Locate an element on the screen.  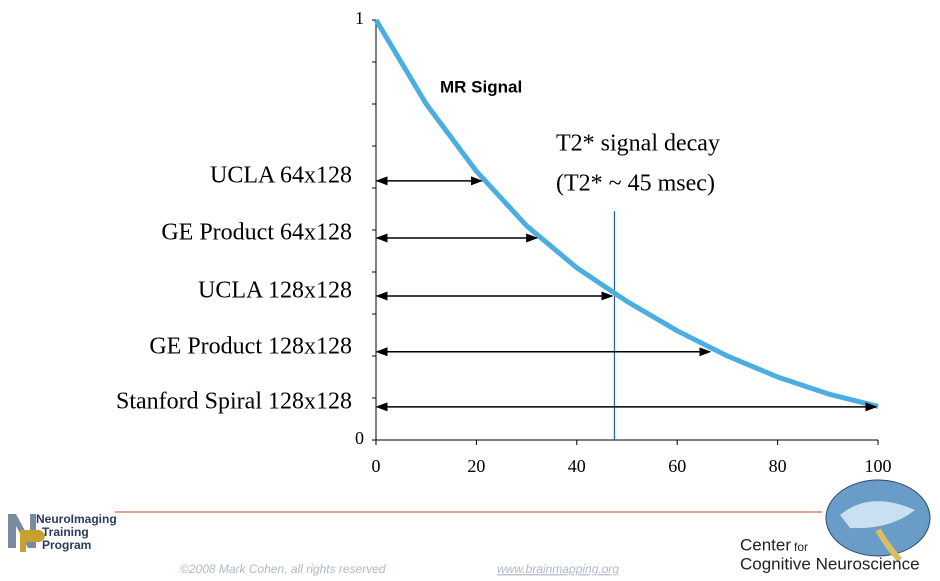
x-tick-label: 40 is located at coordinates (577, 466).